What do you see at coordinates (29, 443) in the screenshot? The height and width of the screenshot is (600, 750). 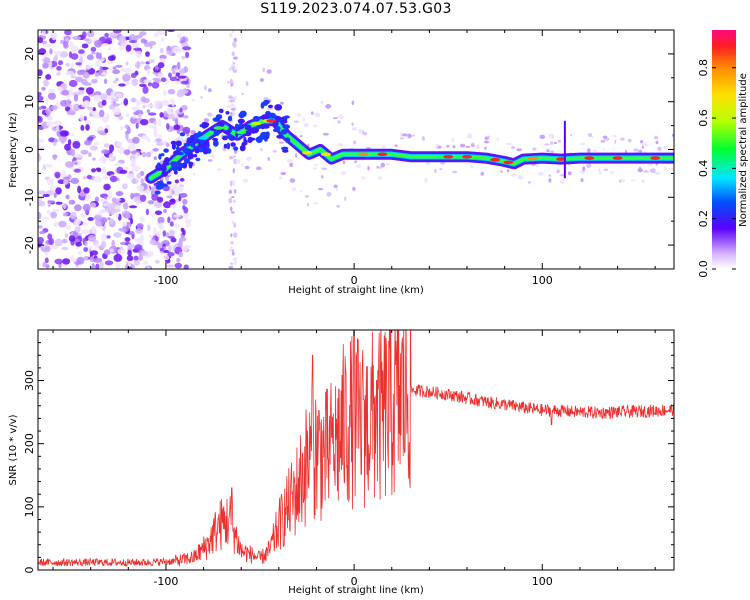 I see `y-tick-label: 200` at bounding box center [29, 443].